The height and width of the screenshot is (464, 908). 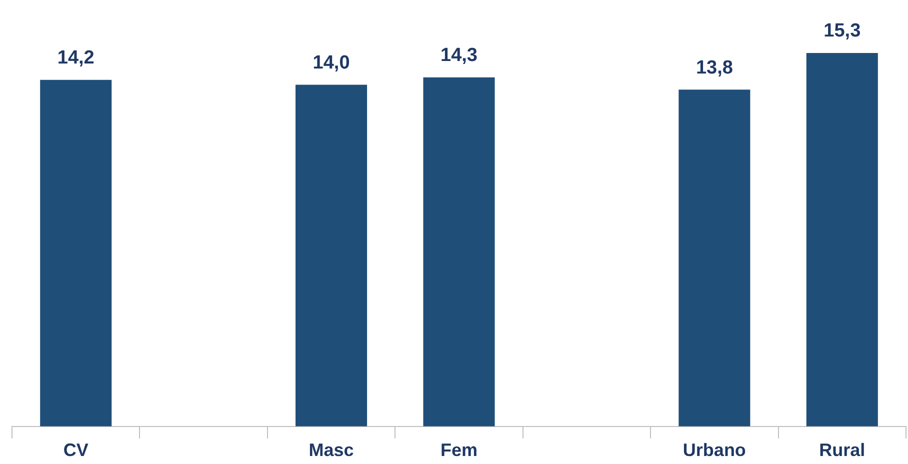 I want to click on x-tick-label: CV, so click(x=75, y=450).